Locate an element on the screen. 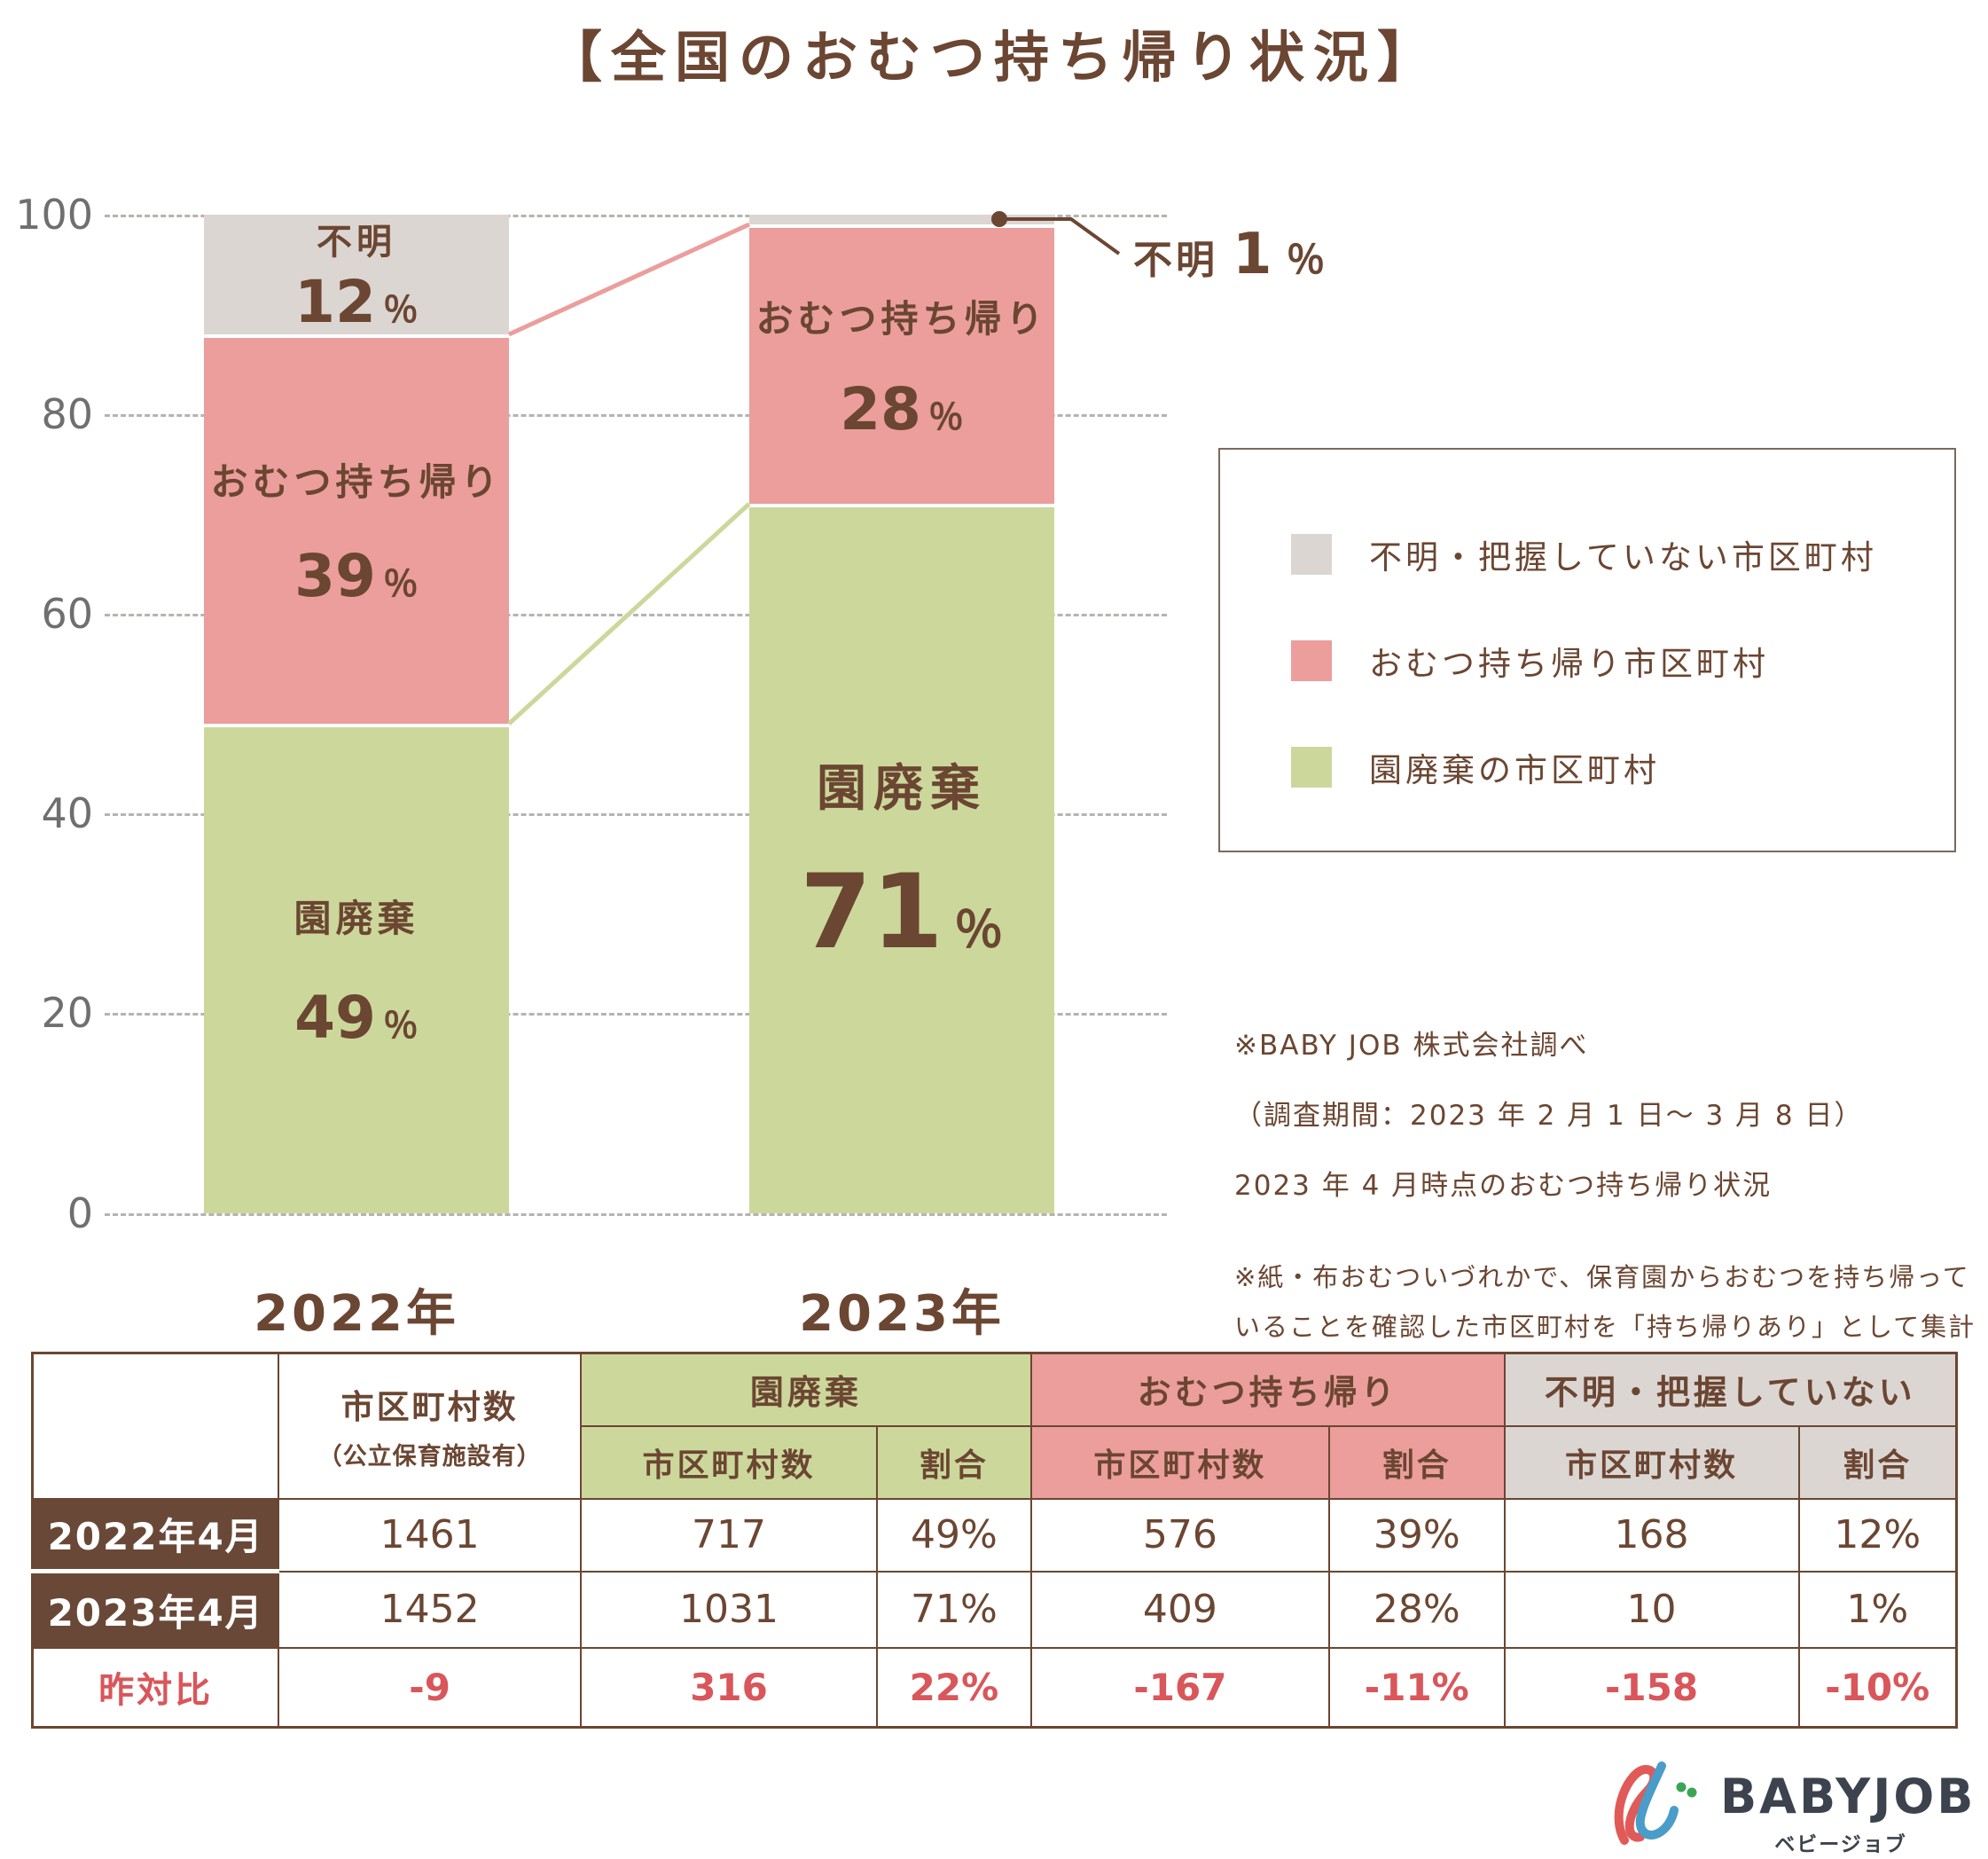 The height and width of the screenshot is (1859, 1988). y-tick-80: 80 is located at coordinates (67, 414).